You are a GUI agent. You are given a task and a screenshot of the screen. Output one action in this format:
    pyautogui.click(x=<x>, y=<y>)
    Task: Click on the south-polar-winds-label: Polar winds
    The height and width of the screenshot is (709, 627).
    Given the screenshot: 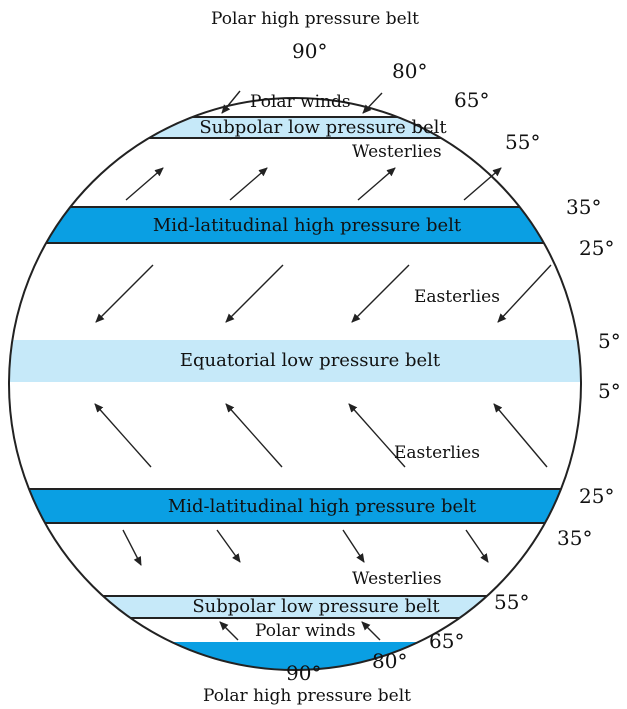 What is the action you would take?
    pyautogui.click(x=305, y=631)
    